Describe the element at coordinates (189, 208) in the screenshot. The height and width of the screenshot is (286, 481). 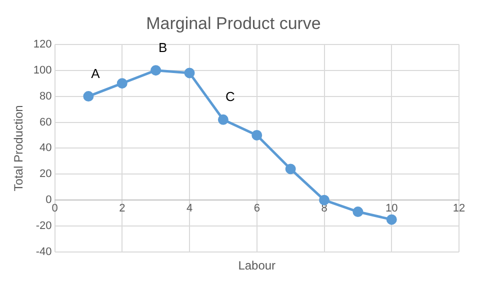
I see `x-tick-label: 4` at that location.